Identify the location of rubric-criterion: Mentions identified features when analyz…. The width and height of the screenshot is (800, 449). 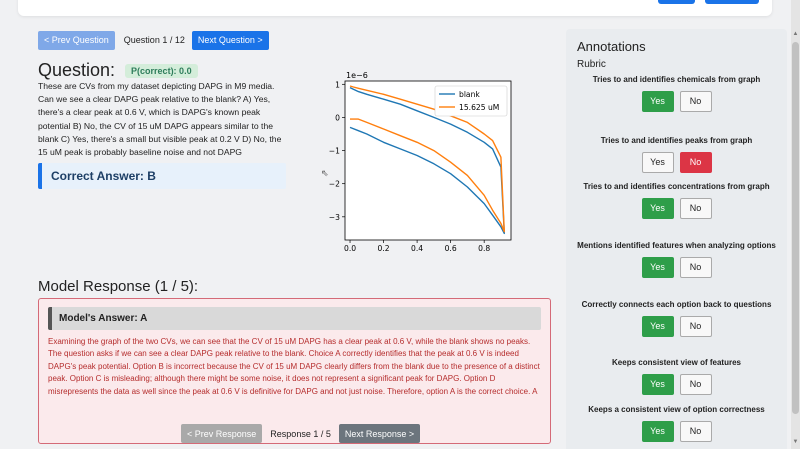
(676, 259).